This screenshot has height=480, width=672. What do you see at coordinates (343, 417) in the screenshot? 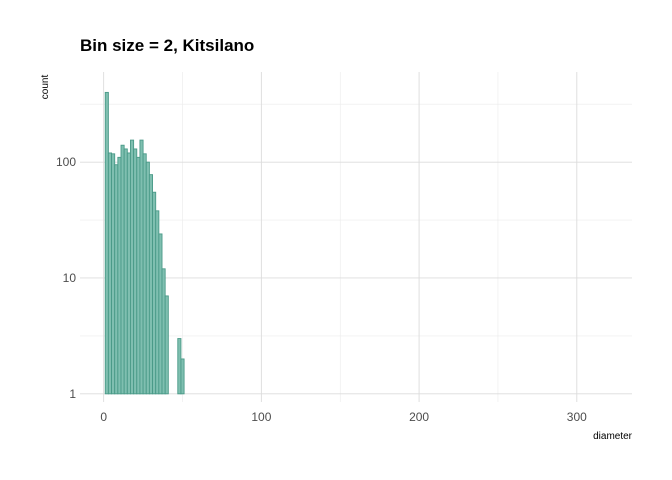
I see `x-tick-labels: 0 100 200 300` at bounding box center [343, 417].